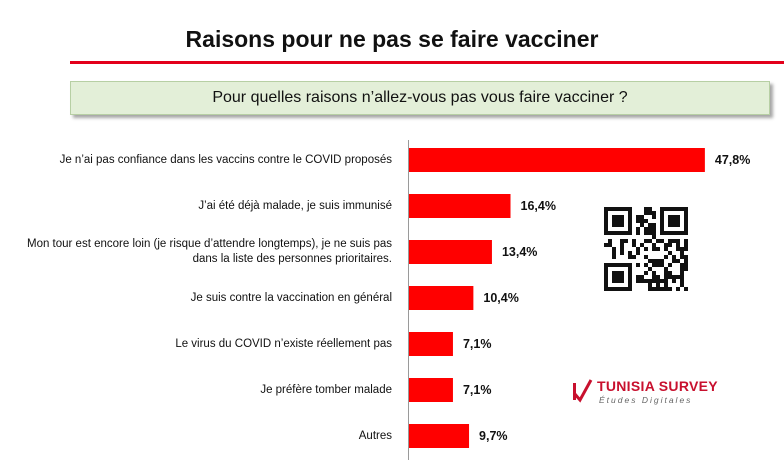 The width and height of the screenshot is (784, 465). What do you see at coordinates (392, 39) in the screenshot?
I see `chart-title: Raisons pour ne pas se faire vacciner` at bounding box center [392, 39].